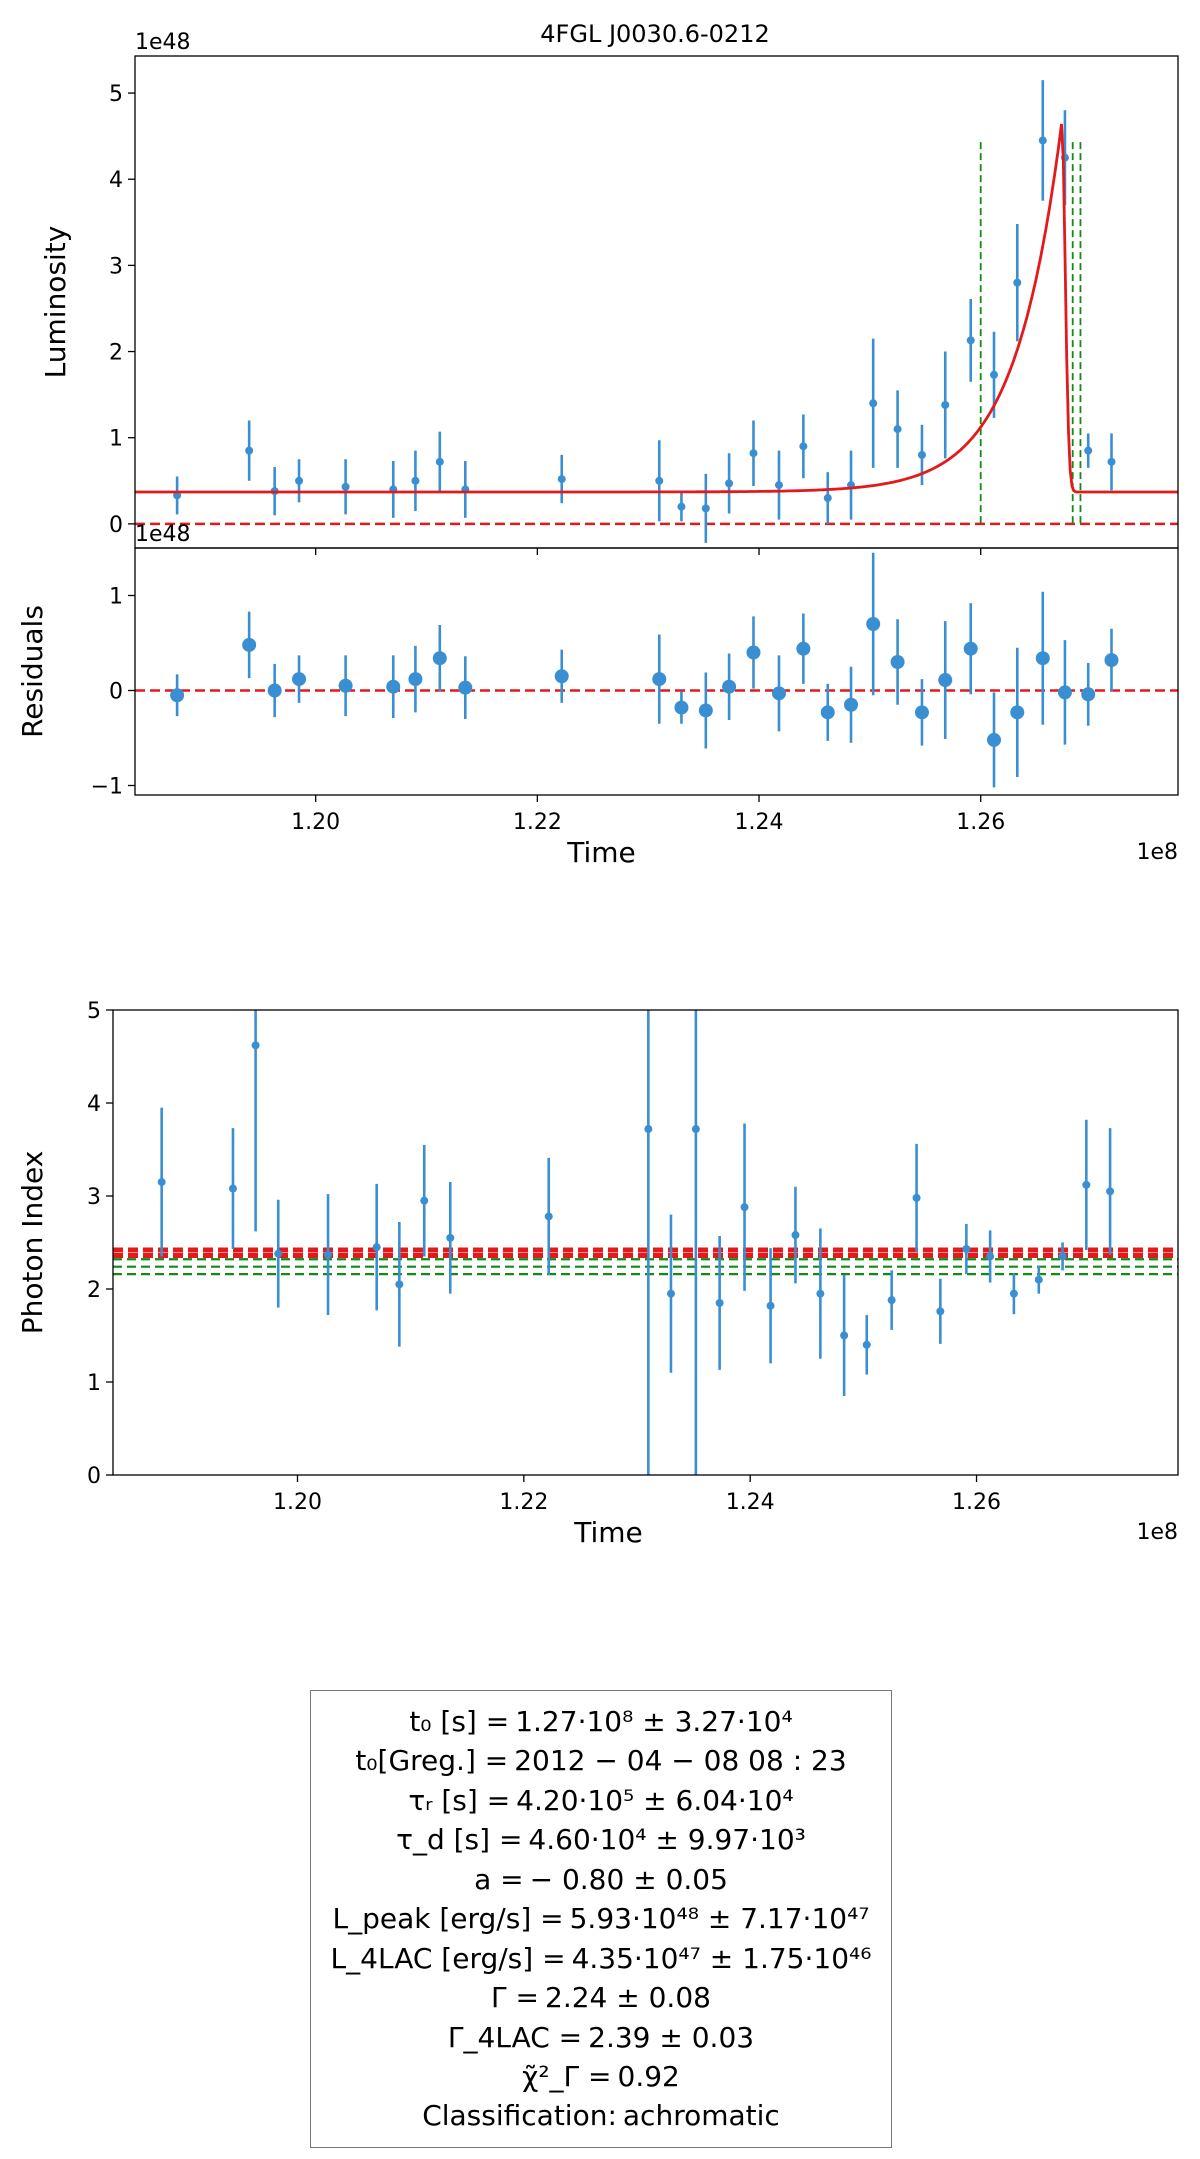 The image size is (1200, 2159). I want to click on axes-frame, so click(656, 671).